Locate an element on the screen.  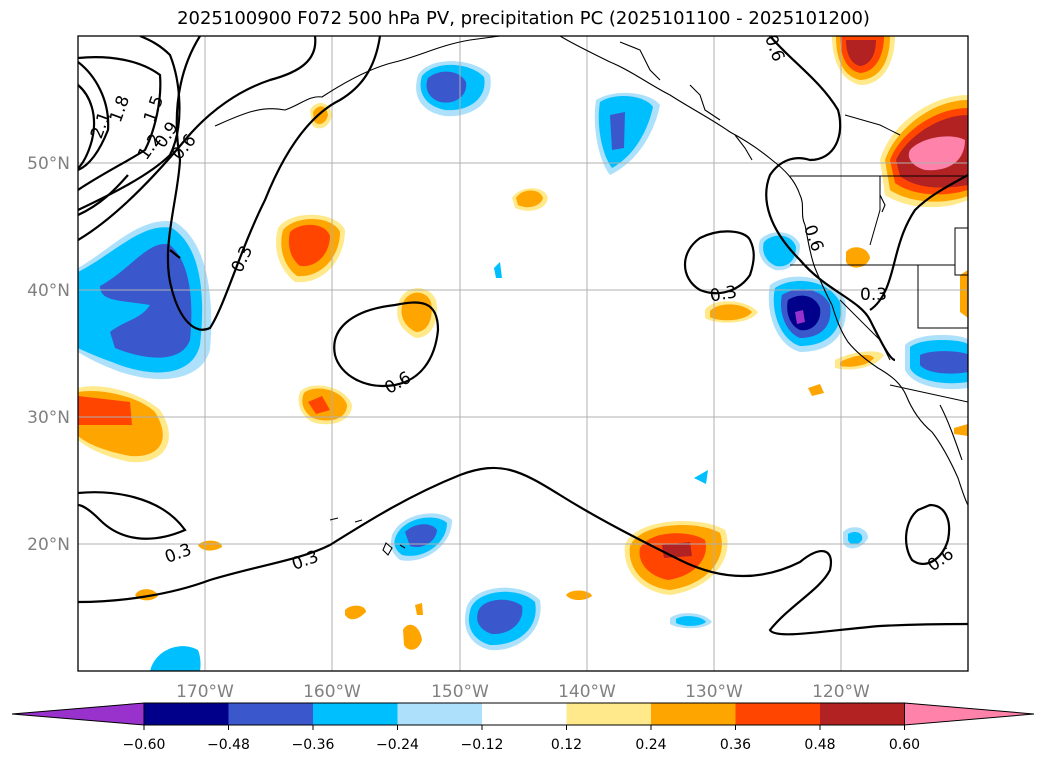
contour-label: 1.8 is located at coordinates (120, 109).